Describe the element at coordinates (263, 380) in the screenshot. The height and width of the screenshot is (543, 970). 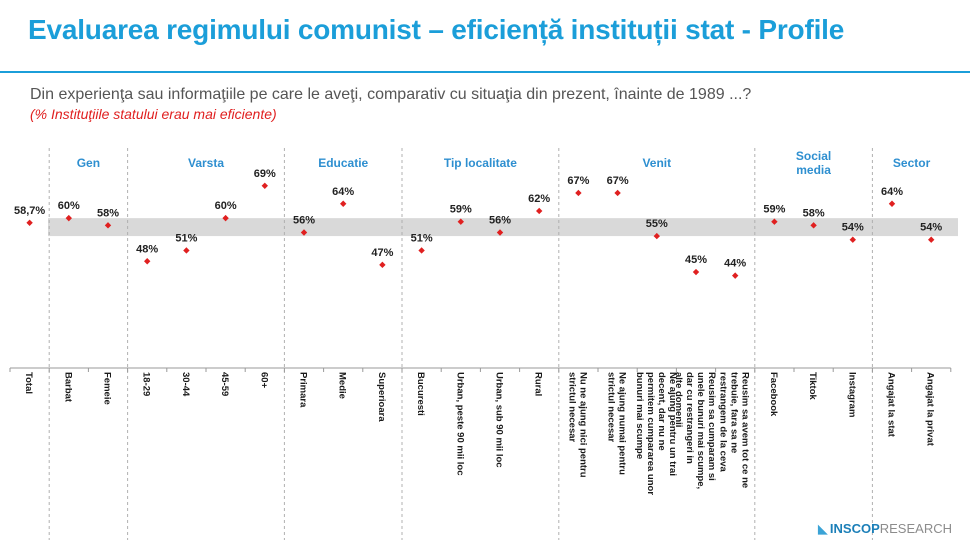
I see `category-label: 60+` at that location.